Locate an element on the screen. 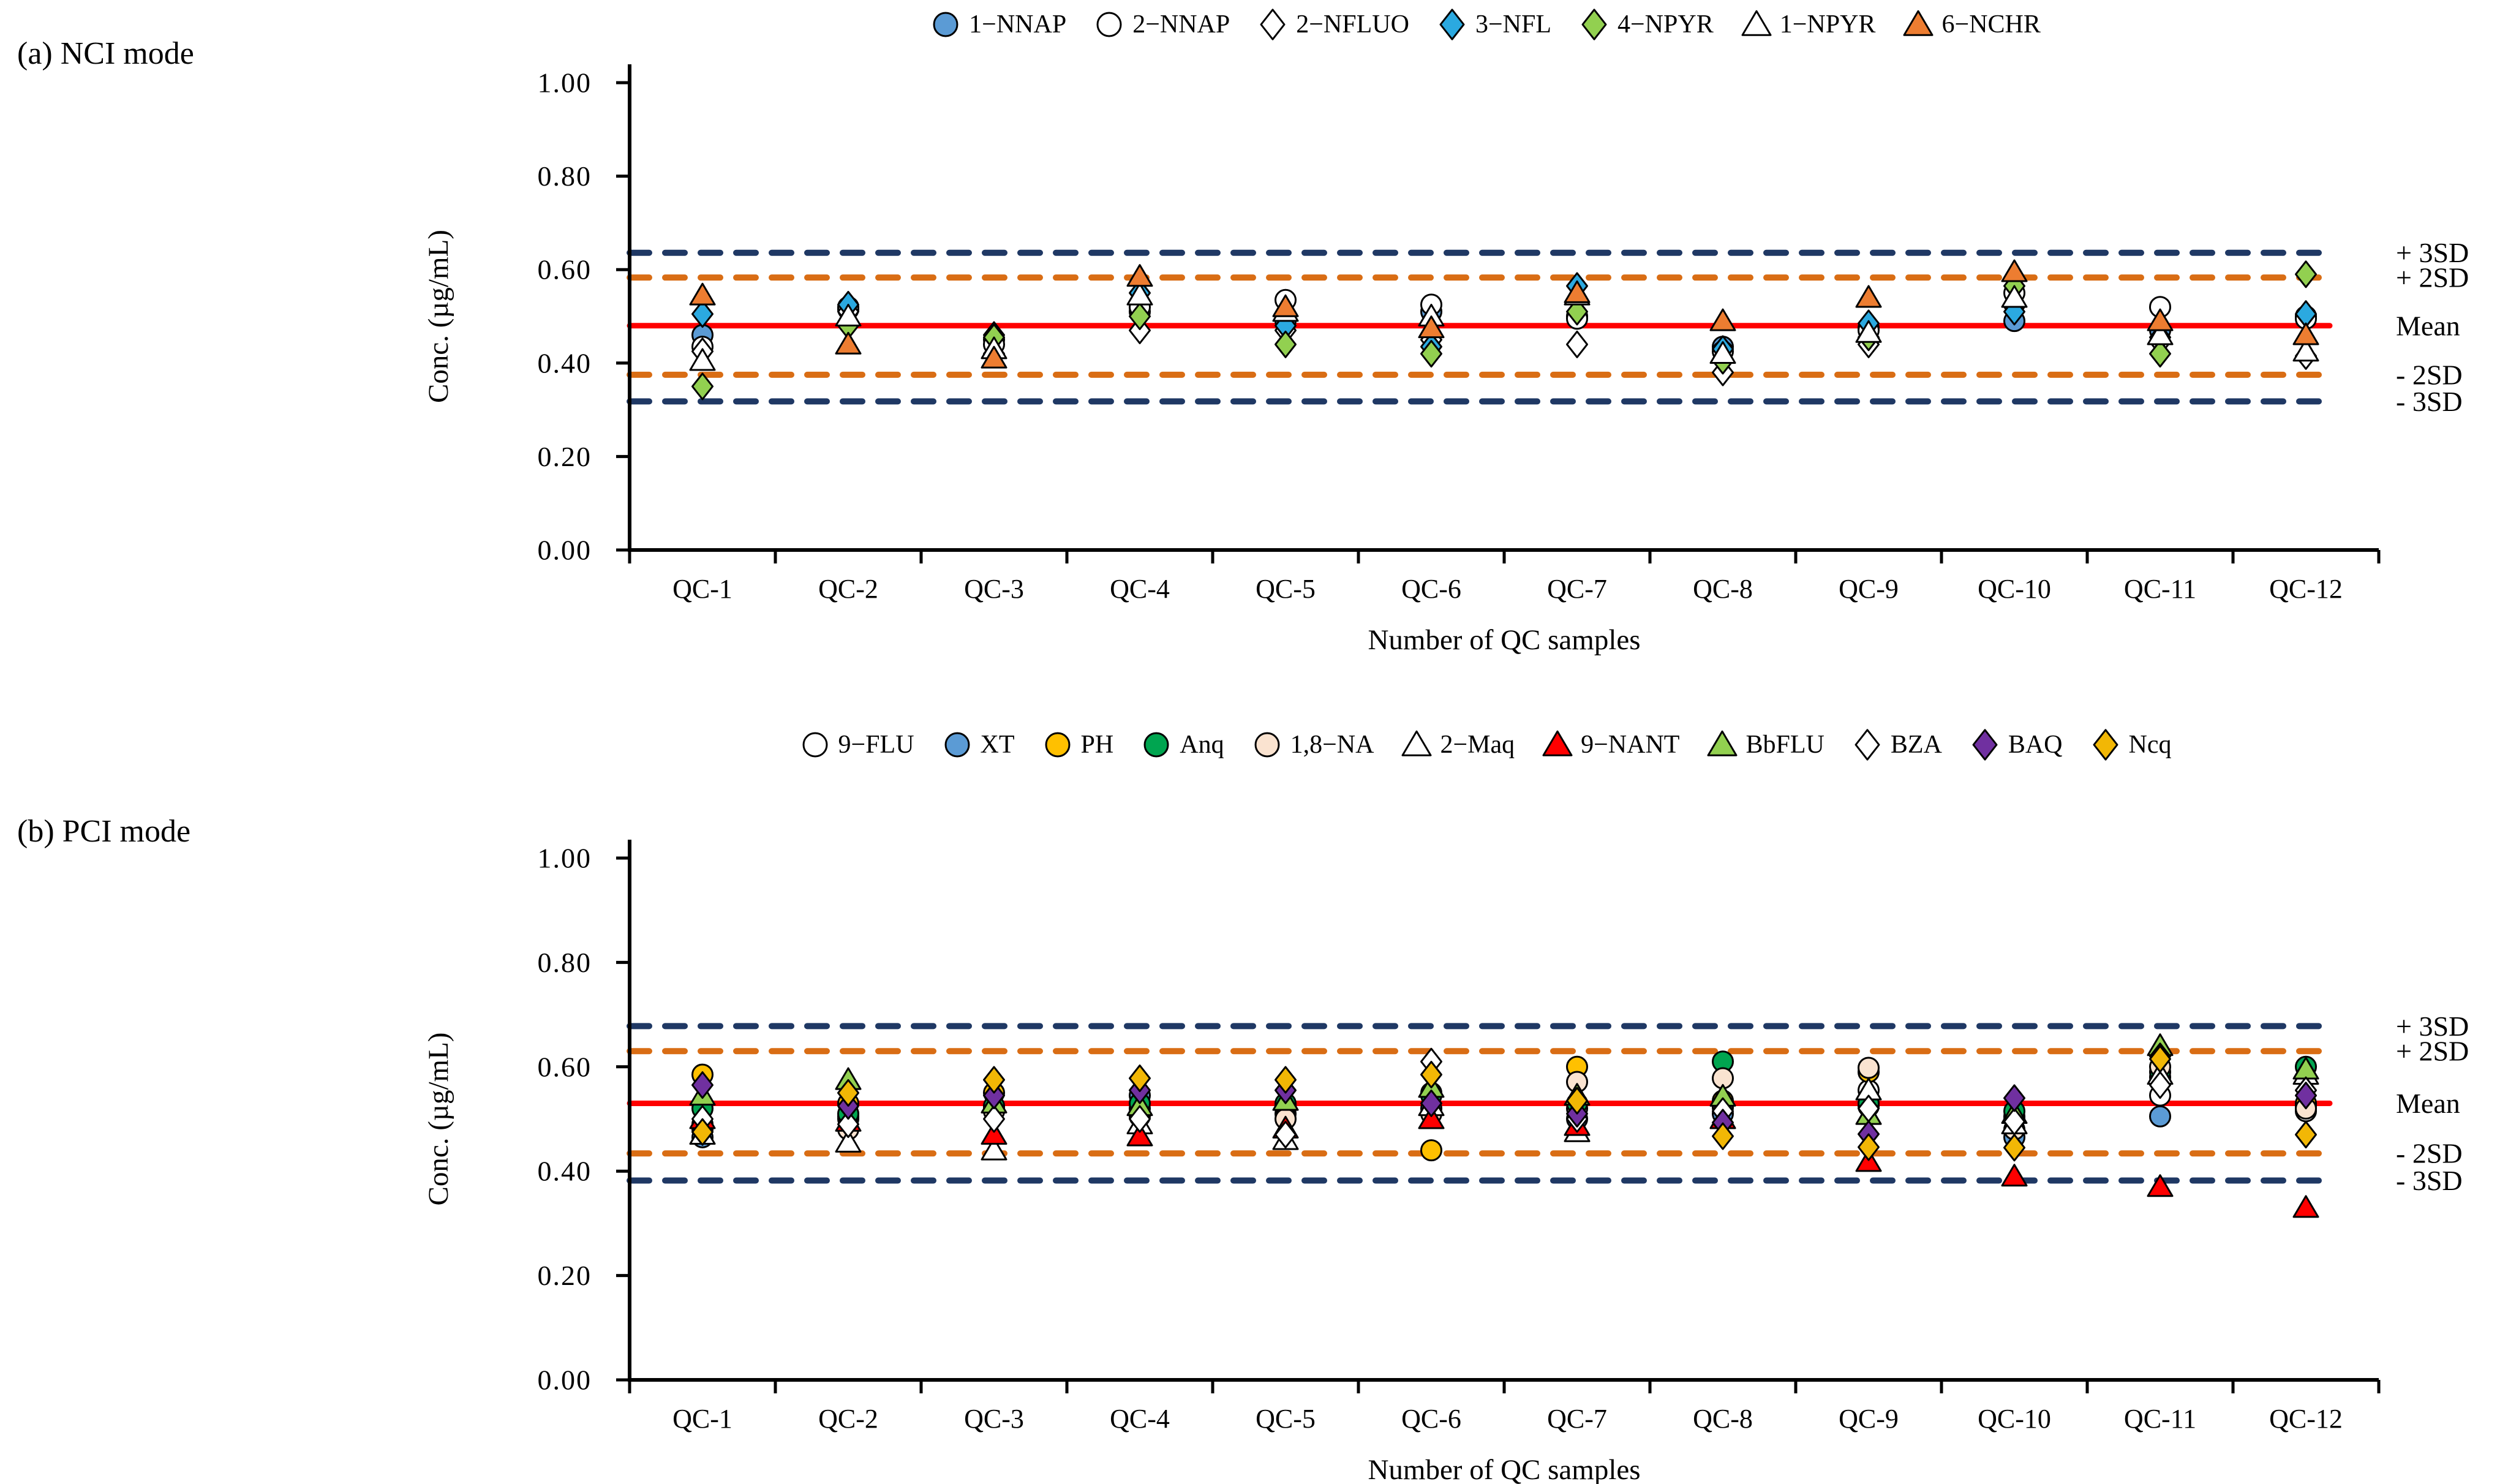 Image resolution: width=2508 pixels, height=1484 pixels. series-BbFLU is located at coordinates (1504, 1079).